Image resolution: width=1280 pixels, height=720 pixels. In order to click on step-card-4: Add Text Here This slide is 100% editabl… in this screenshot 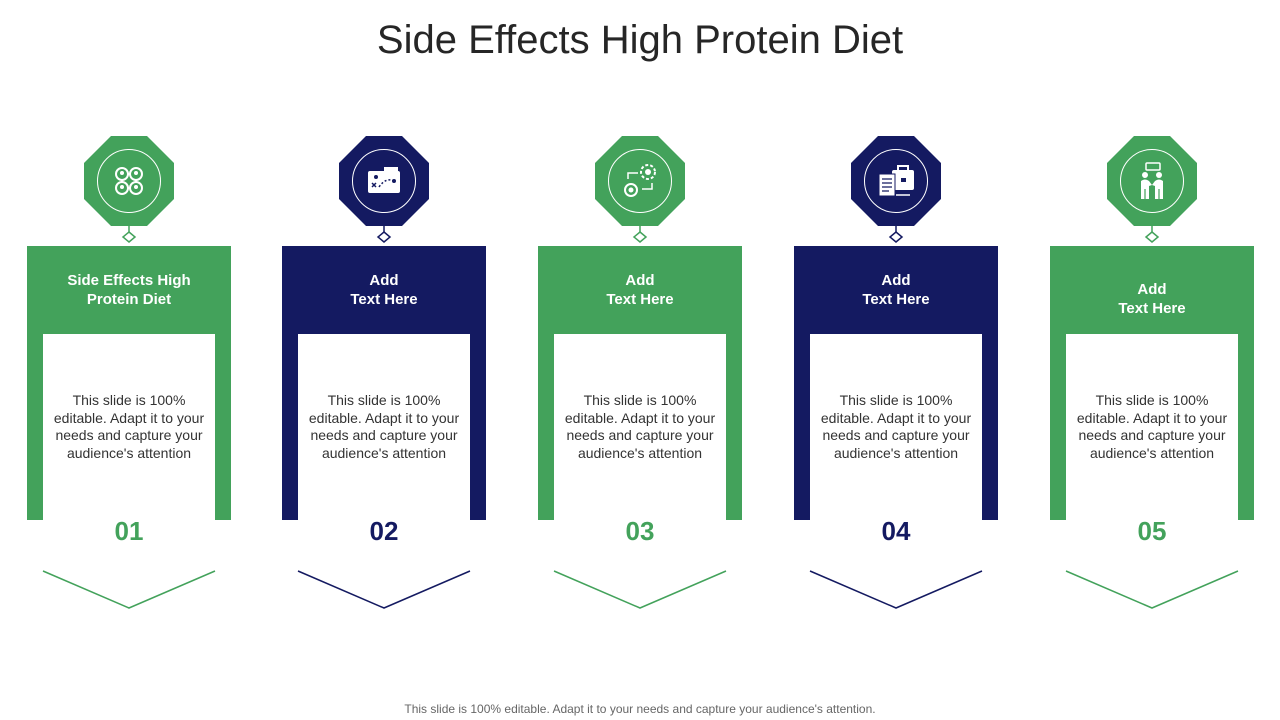, I will do `click(896, 376)`.